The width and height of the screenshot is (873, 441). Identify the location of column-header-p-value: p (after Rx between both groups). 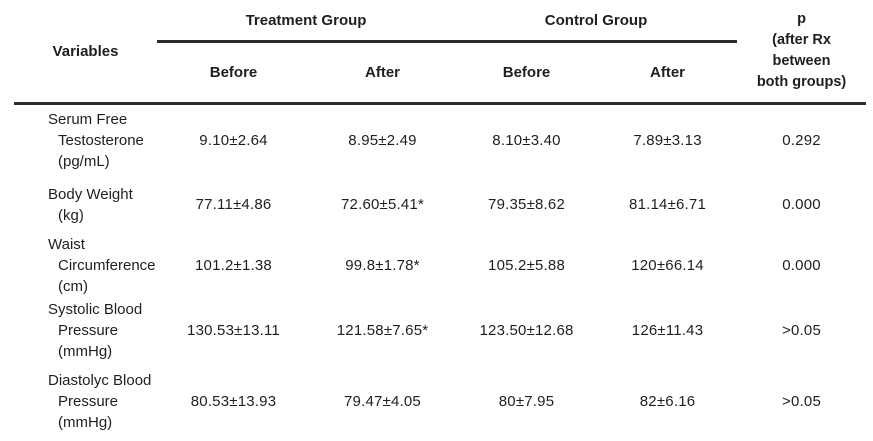
(802, 52).